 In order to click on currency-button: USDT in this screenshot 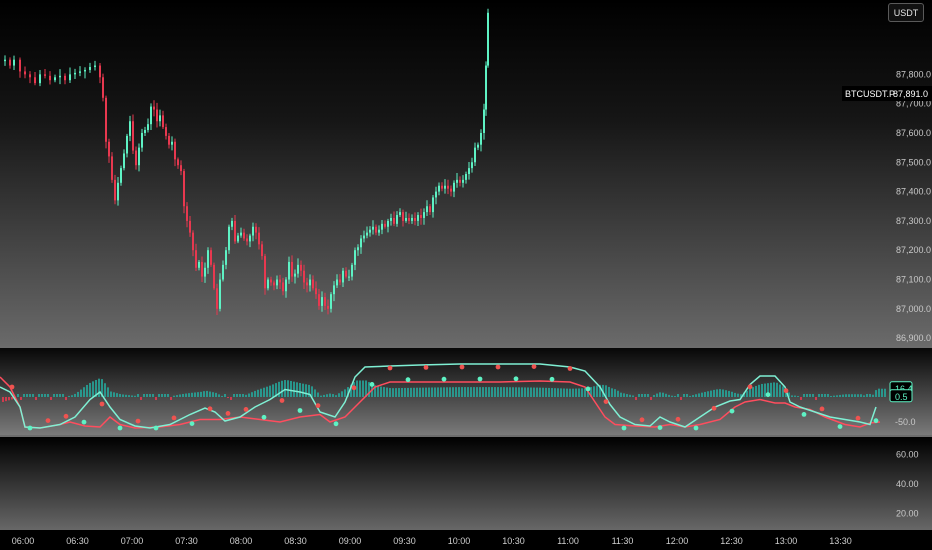, I will do `click(906, 12)`.